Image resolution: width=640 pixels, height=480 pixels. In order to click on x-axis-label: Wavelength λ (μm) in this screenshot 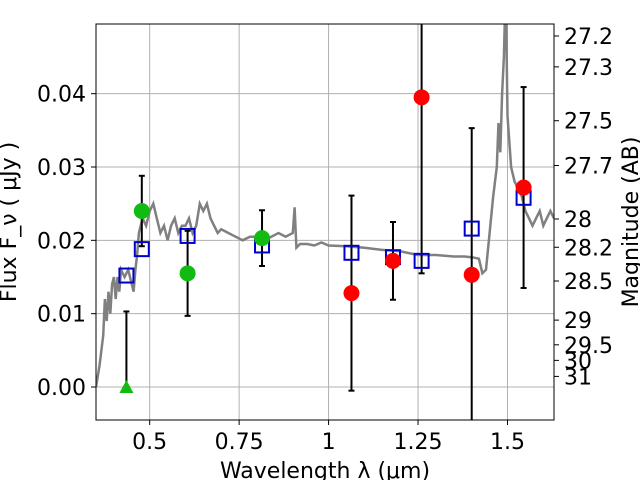, I will do `click(325, 469)`.